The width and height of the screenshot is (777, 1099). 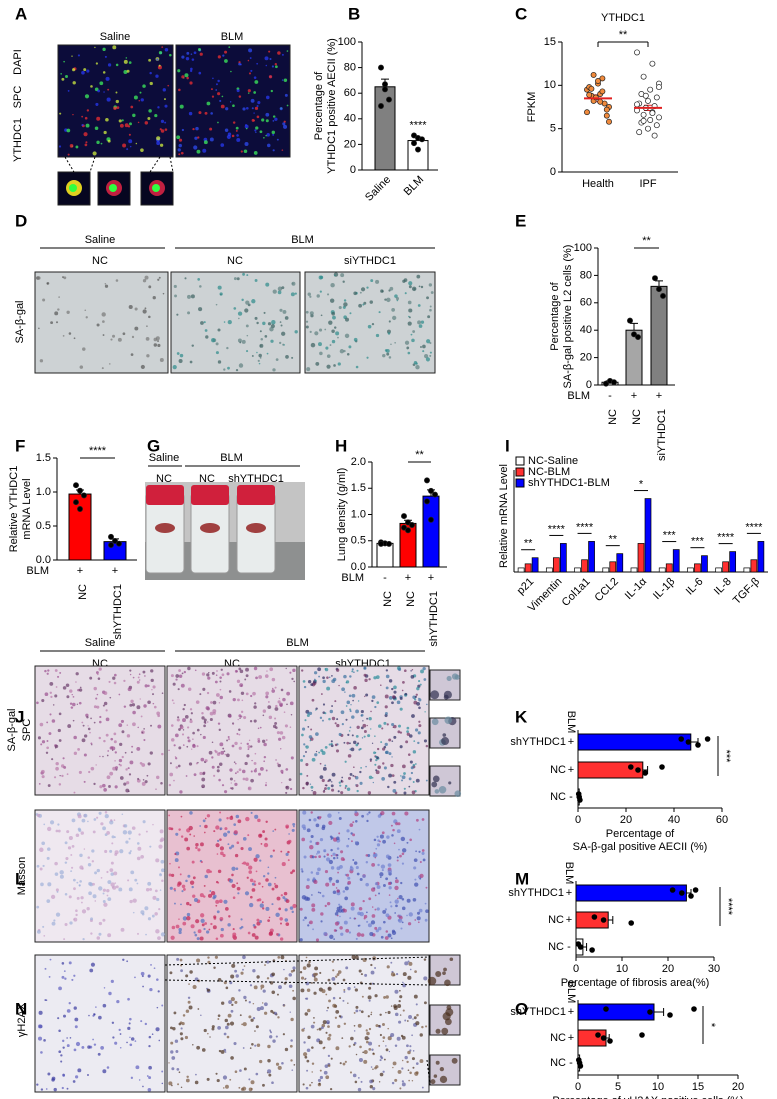 I want to click on panel-label: I, so click(x=507, y=445).